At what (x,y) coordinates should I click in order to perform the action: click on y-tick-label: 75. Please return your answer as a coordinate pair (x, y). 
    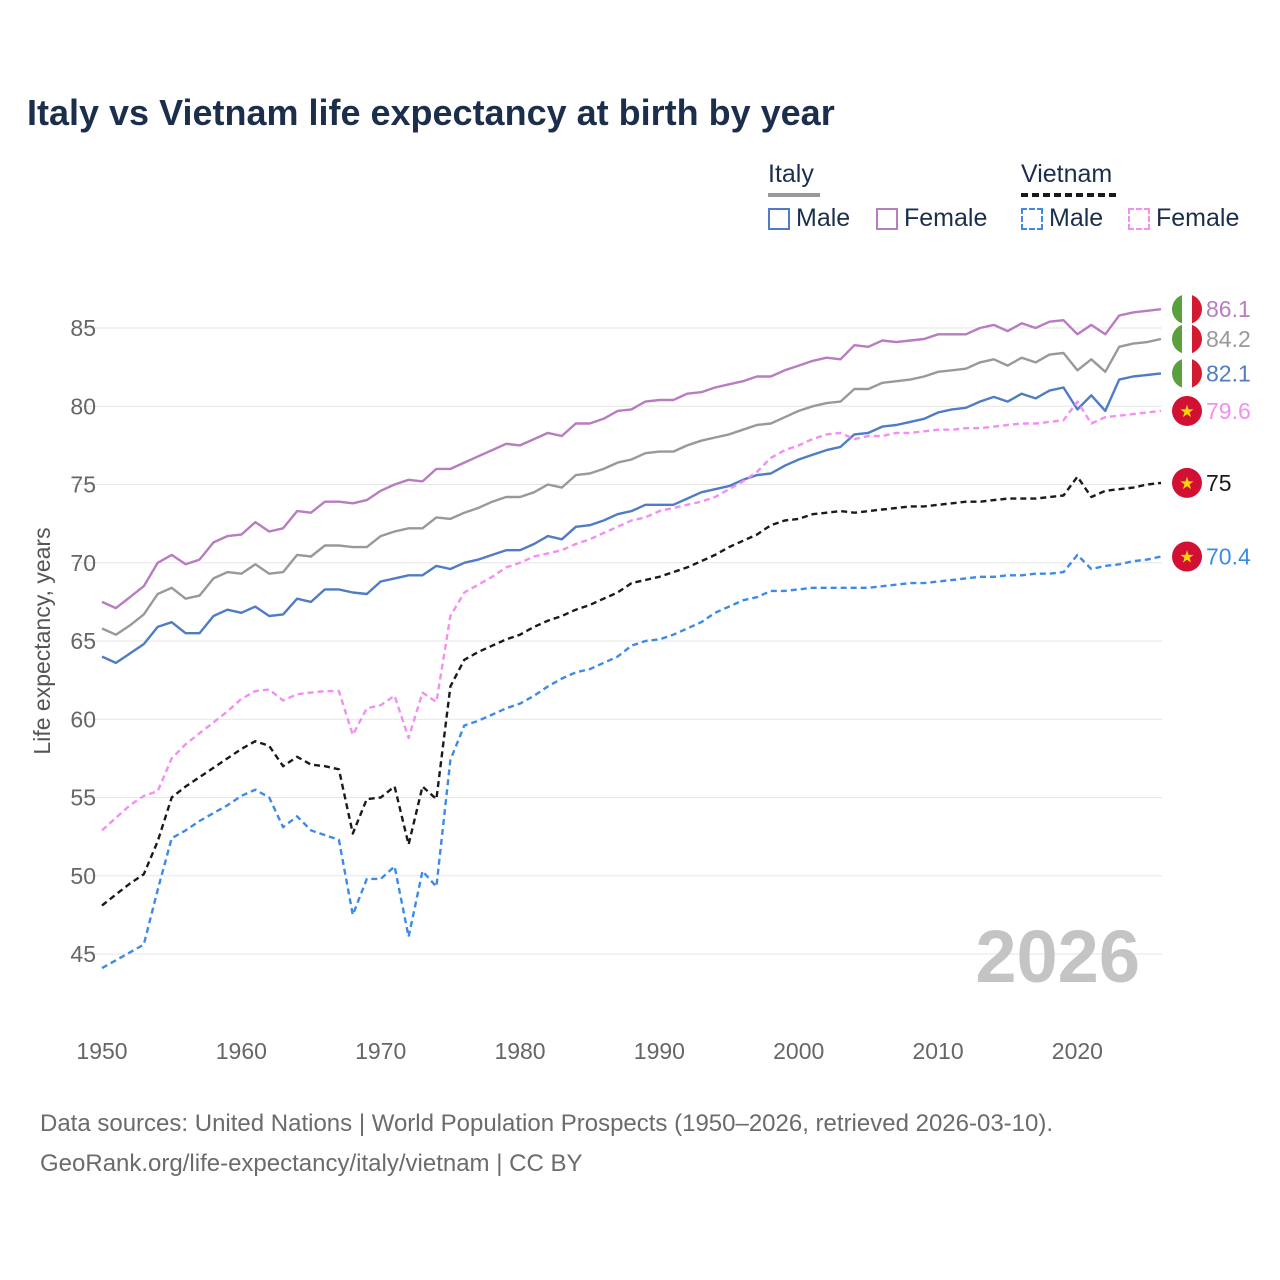
    Looking at the image, I should click on (83, 485).